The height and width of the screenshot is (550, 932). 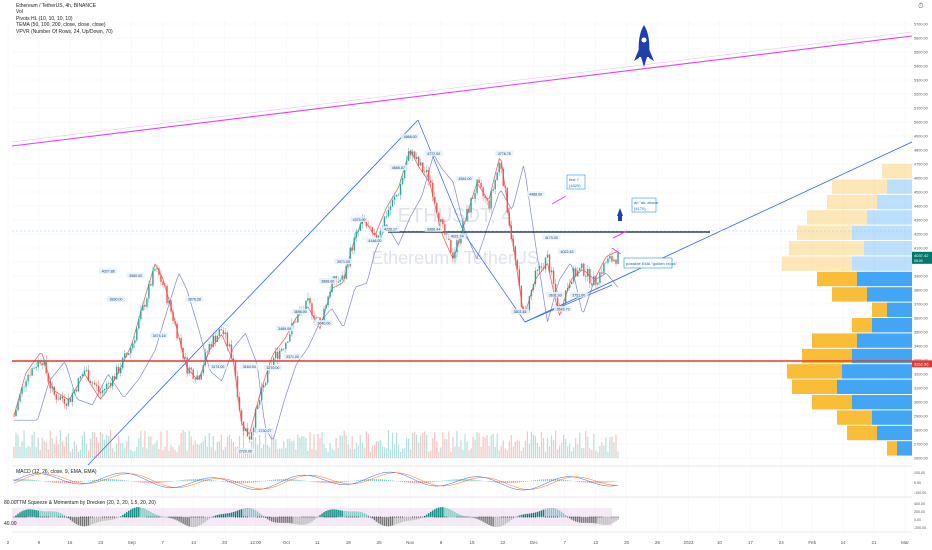 What do you see at coordinates (19, 12) in the screenshot?
I see `legend-vol: Vol` at bounding box center [19, 12].